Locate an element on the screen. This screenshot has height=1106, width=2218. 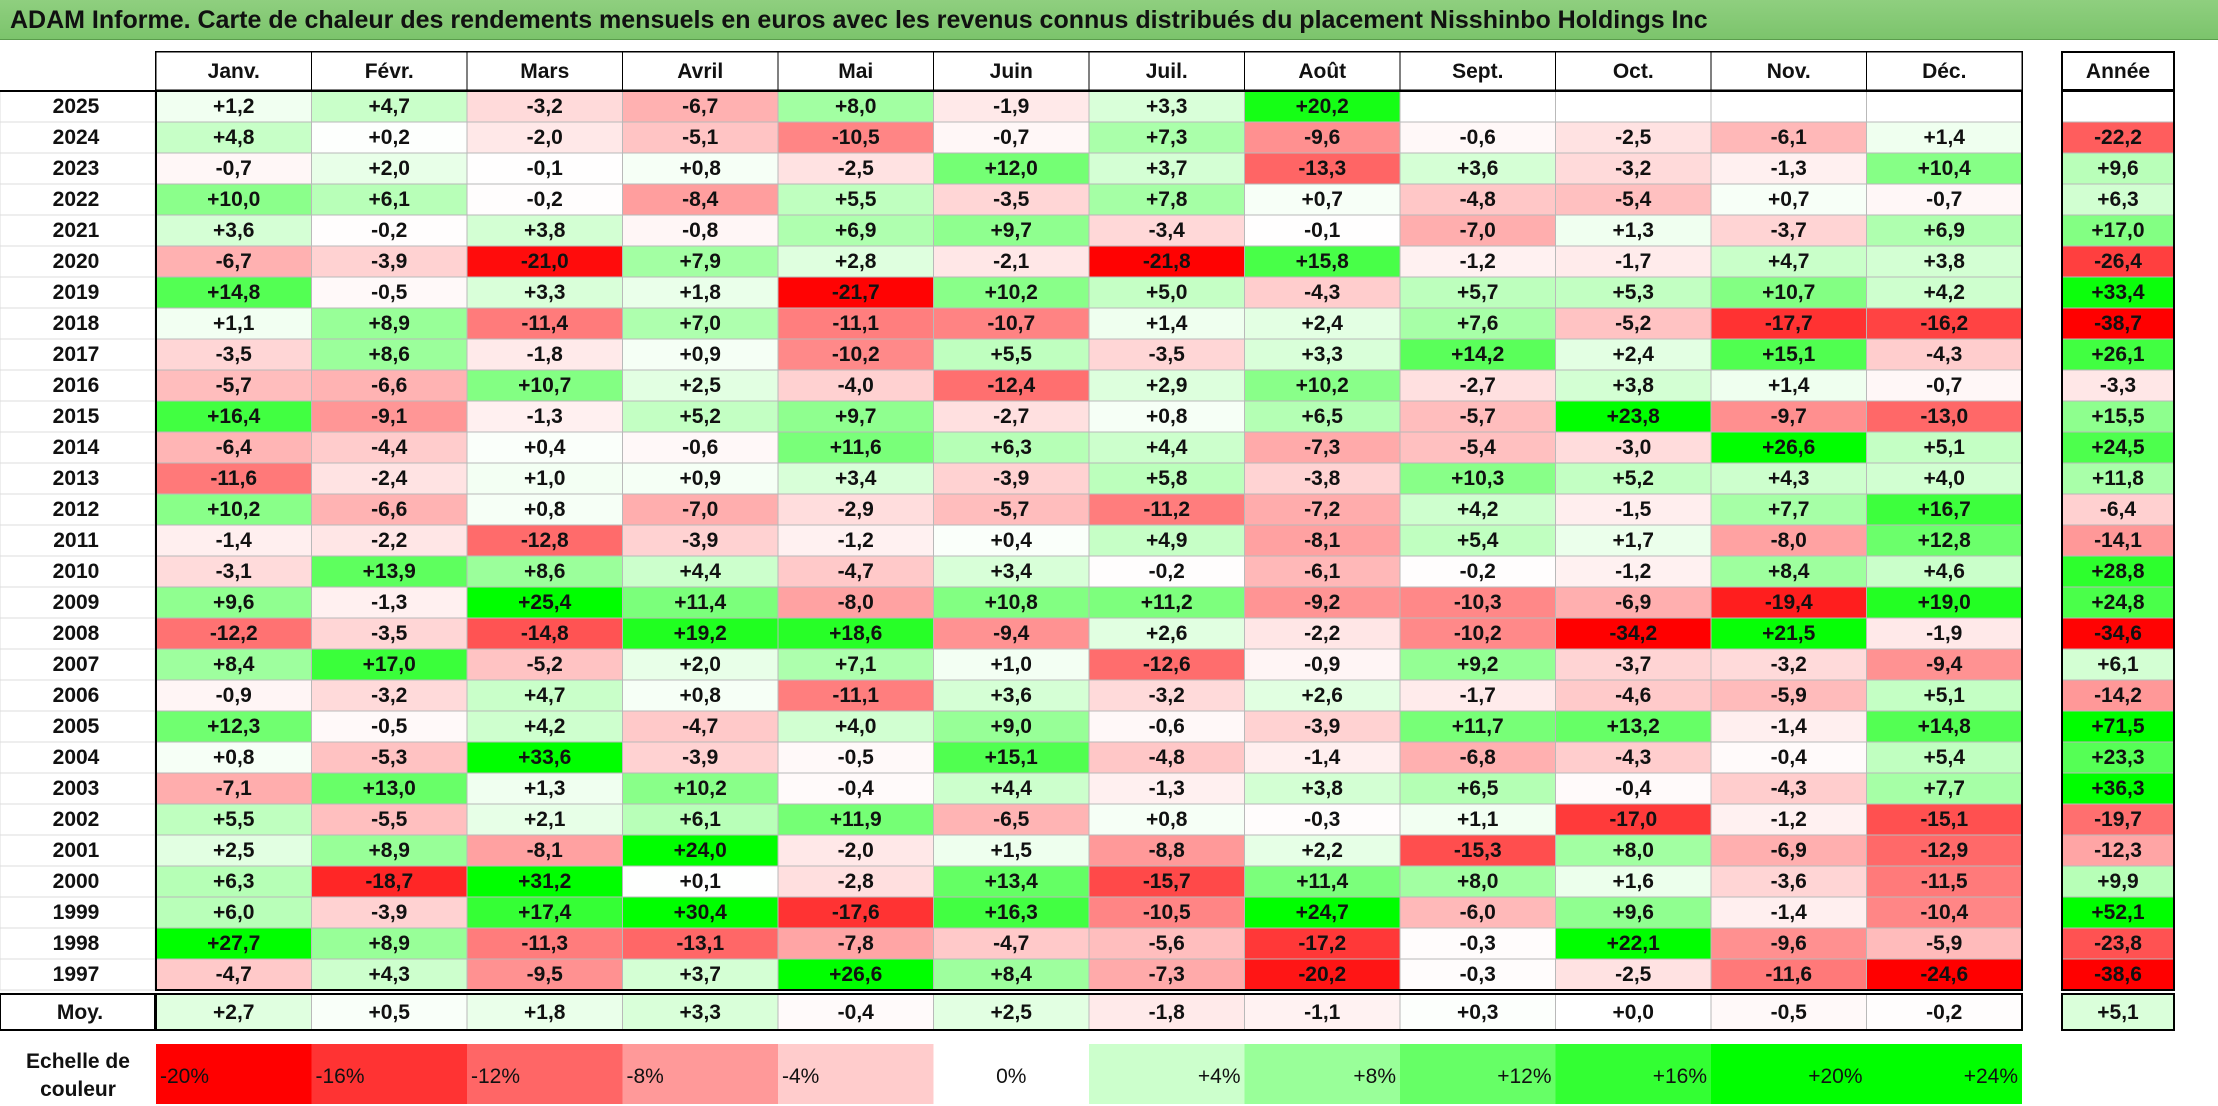
heat-cell-value: +7,8 is located at coordinates (1167, 199).